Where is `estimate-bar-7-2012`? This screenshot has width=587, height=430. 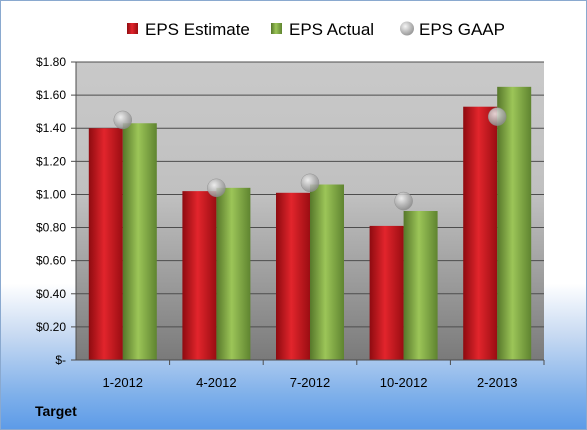
estimate-bar-7-2012 is located at coordinates (293, 276).